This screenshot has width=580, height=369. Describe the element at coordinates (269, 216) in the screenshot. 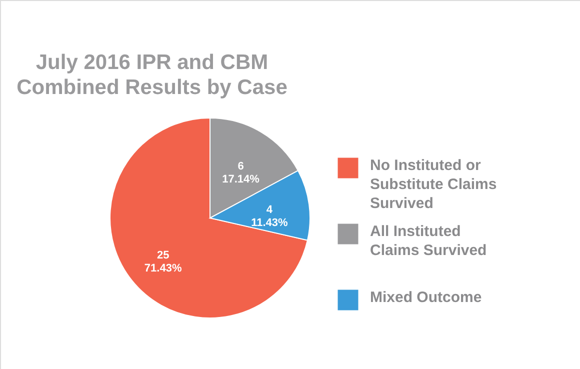

I see `data-label: 4 11.43%` at that location.